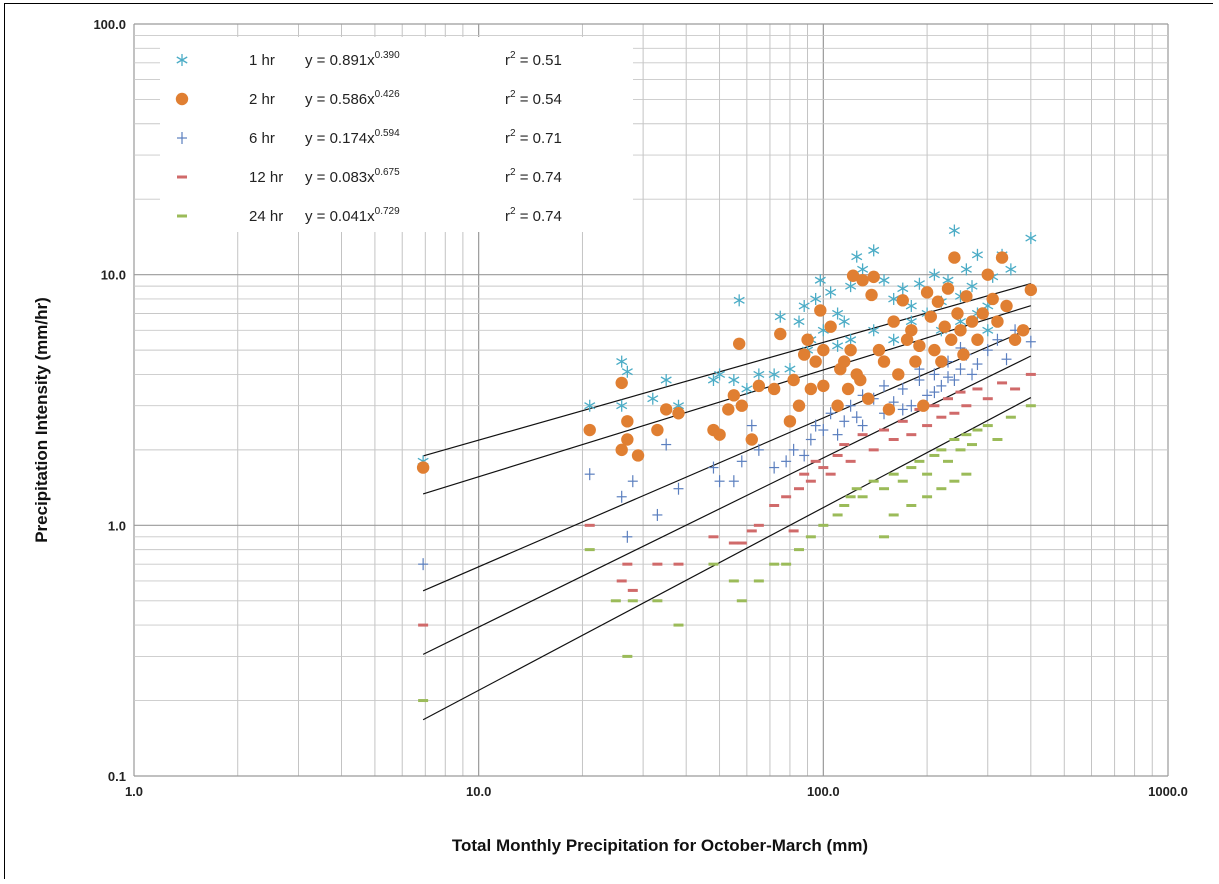  I want to click on legend-series-name: 24 hr, so click(266, 216).